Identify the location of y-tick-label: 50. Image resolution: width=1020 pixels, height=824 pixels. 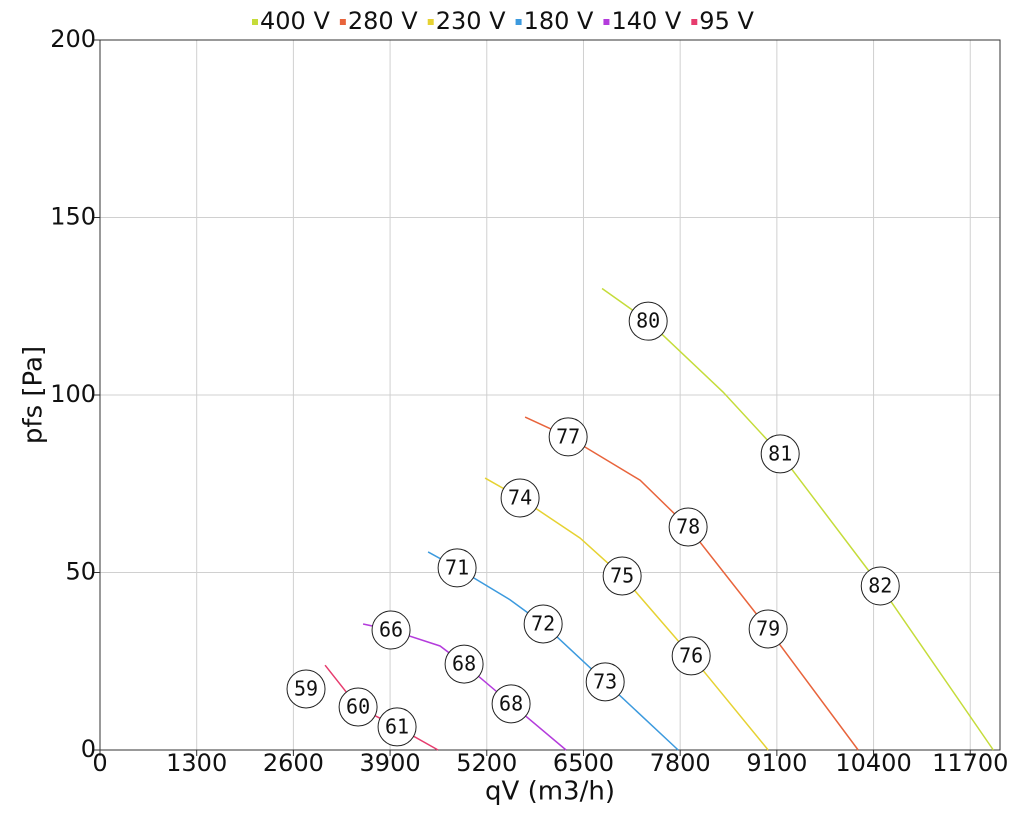
(80, 572).